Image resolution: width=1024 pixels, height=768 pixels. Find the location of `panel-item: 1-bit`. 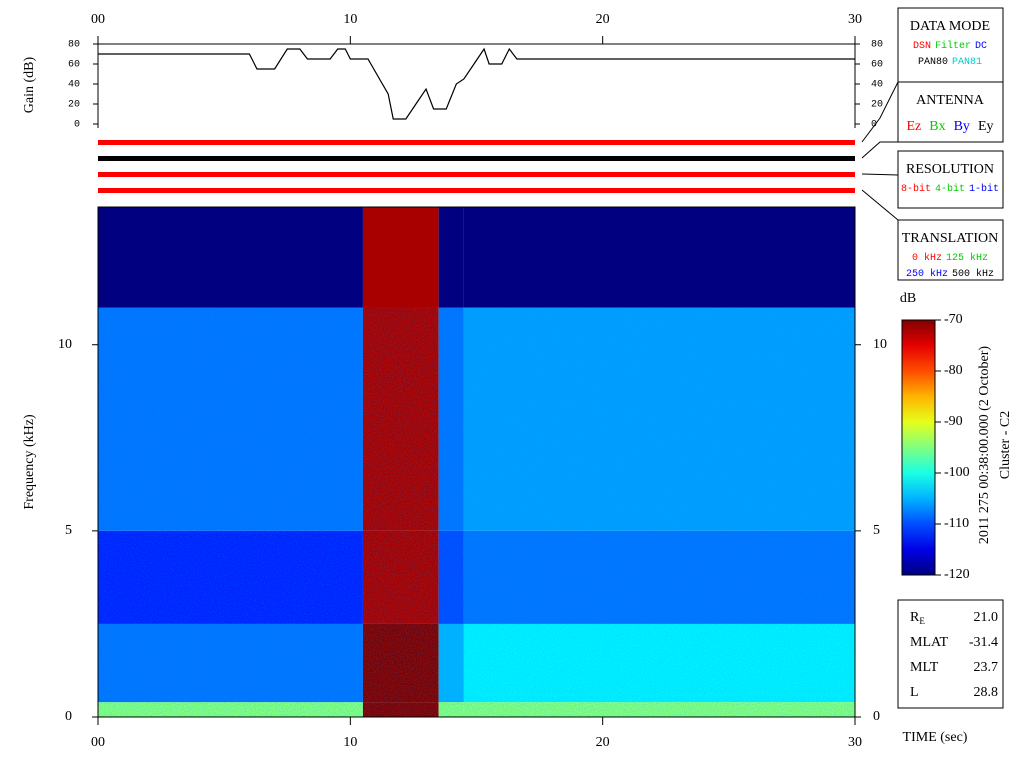

panel-item: 1-bit is located at coordinates (984, 189).